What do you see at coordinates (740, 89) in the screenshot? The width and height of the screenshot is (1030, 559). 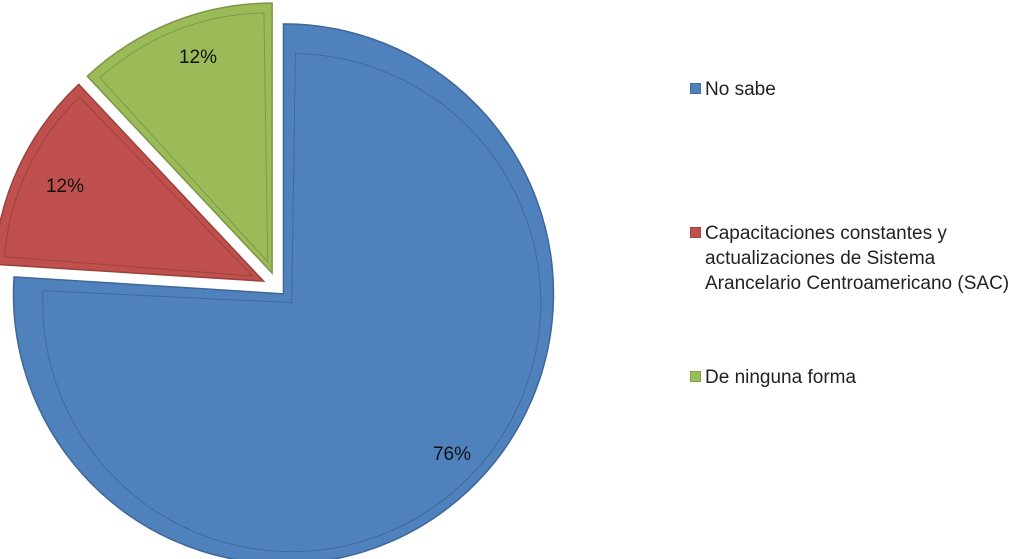 I see `legend-label: No sabe` at bounding box center [740, 89].